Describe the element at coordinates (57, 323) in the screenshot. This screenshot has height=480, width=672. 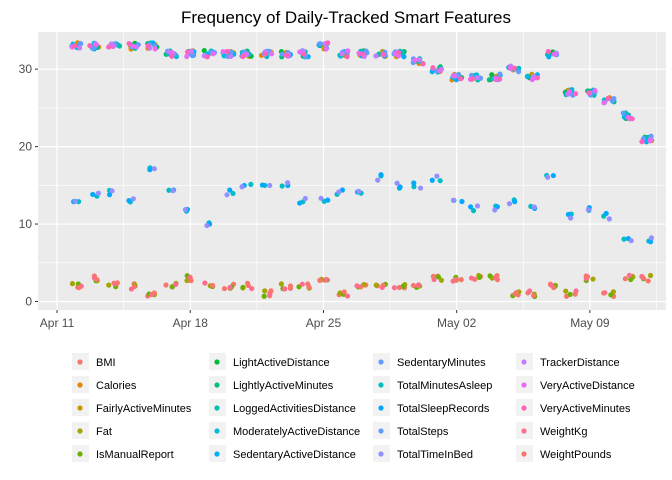
I see `x-tick-label: Apr 11` at that location.